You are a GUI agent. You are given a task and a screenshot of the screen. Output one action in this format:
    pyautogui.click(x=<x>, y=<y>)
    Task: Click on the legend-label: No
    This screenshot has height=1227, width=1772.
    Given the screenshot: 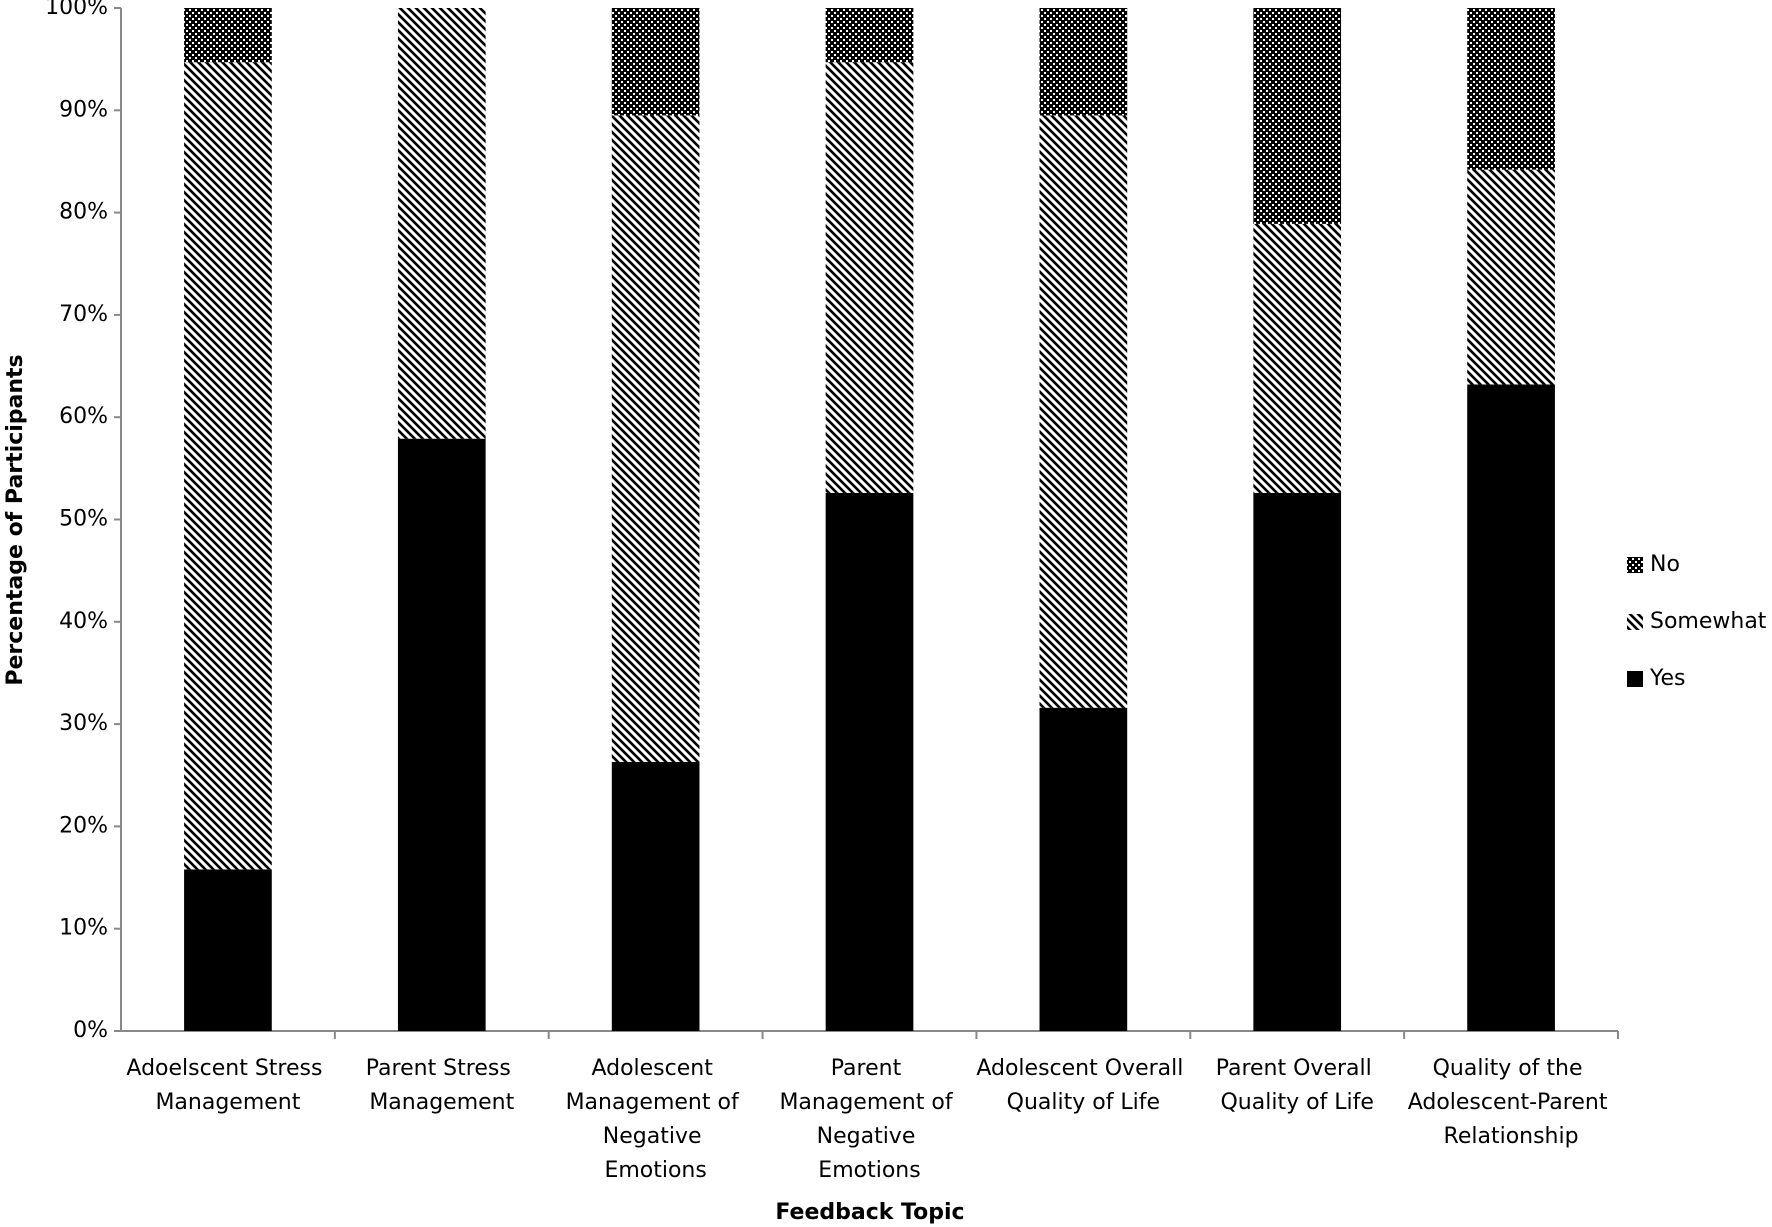 What is the action you would take?
    pyautogui.click(x=1665, y=564)
    